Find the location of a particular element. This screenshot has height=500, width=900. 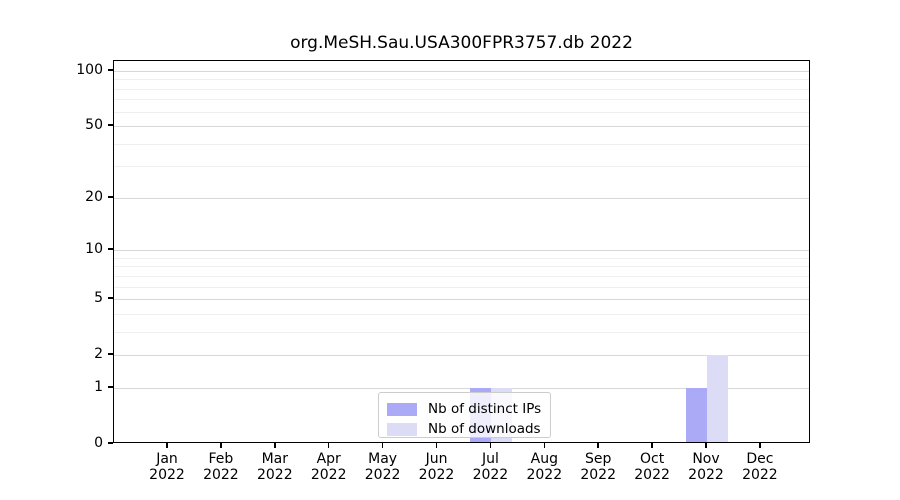

chart-title: org.MeSH.Sau.USA300FPR3757.db 2022 is located at coordinates (461, 43).